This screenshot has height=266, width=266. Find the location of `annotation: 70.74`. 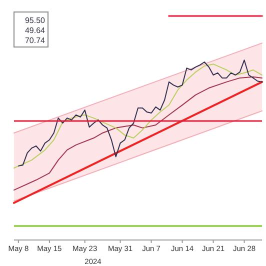

annotation: 70.74 is located at coordinates (35, 40).